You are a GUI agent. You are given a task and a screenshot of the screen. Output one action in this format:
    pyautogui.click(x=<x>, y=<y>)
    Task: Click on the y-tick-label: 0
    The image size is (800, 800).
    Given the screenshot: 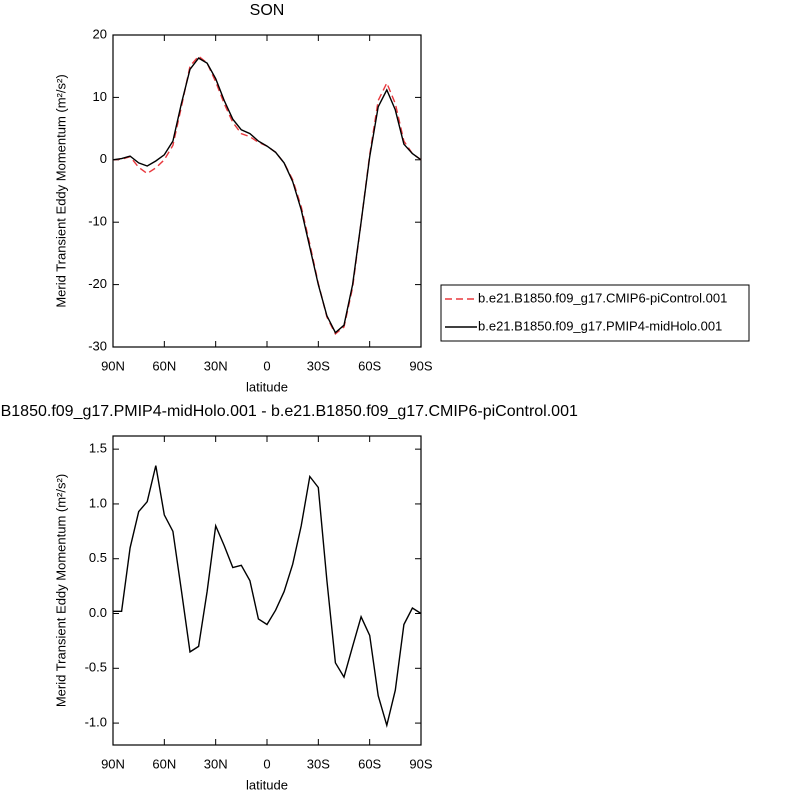 What is the action you would take?
    pyautogui.click(x=103, y=158)
    